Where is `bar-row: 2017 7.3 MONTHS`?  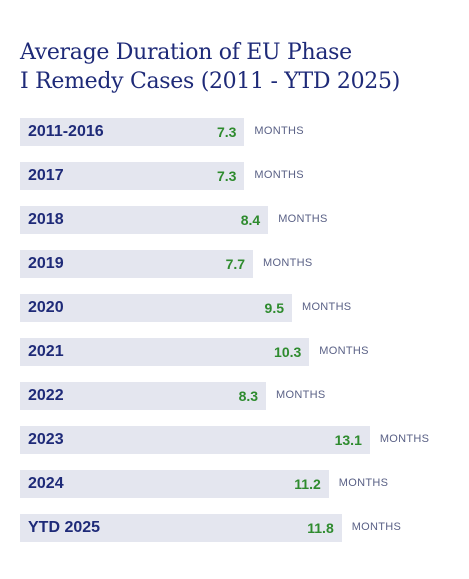 bar-row: 2017 7.3 MONTHS is located at coordinates (234, 176).